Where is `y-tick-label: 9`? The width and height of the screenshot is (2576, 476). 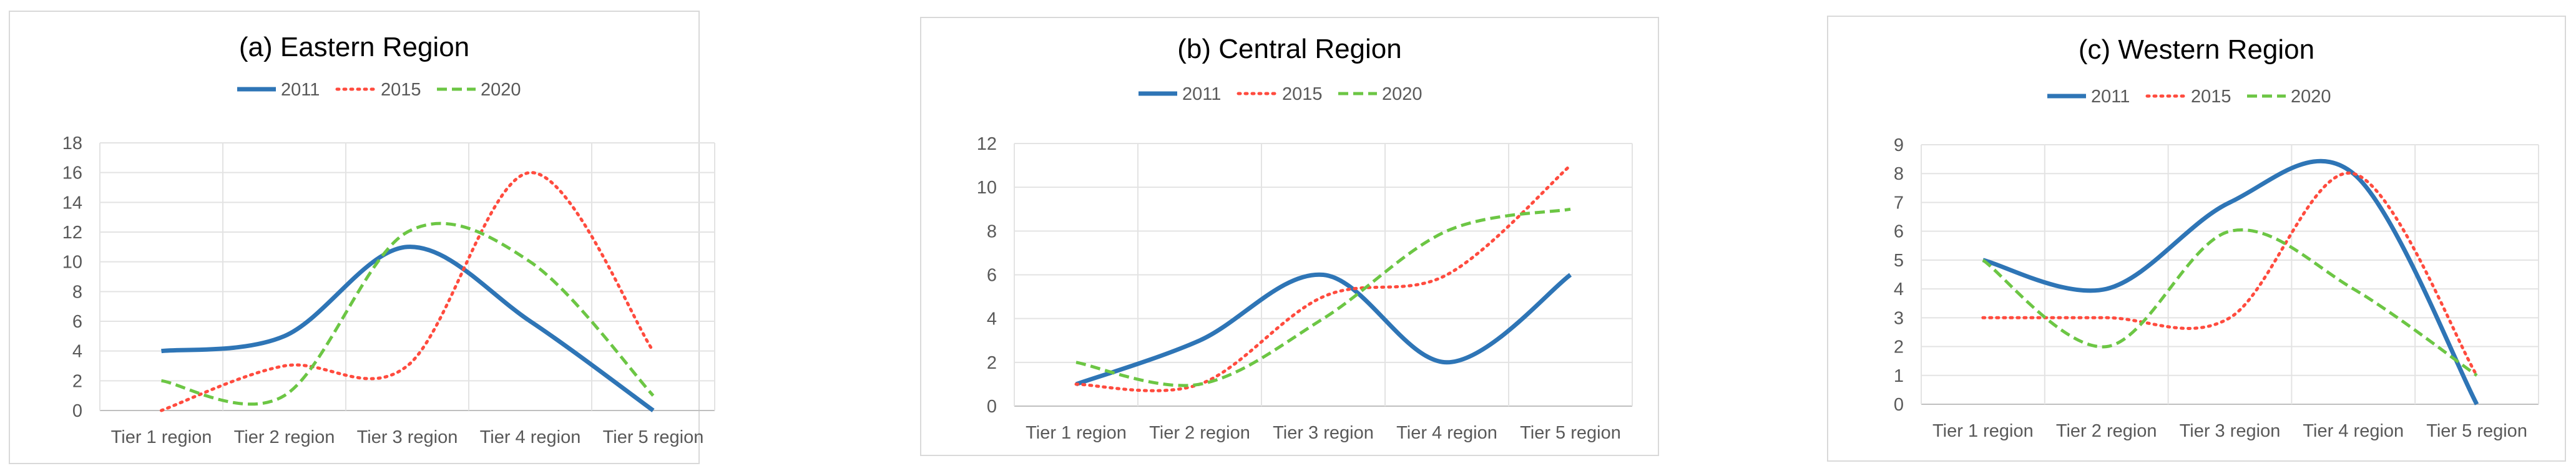 y-tick-label: 9 is located at coordinates (1899, 145).